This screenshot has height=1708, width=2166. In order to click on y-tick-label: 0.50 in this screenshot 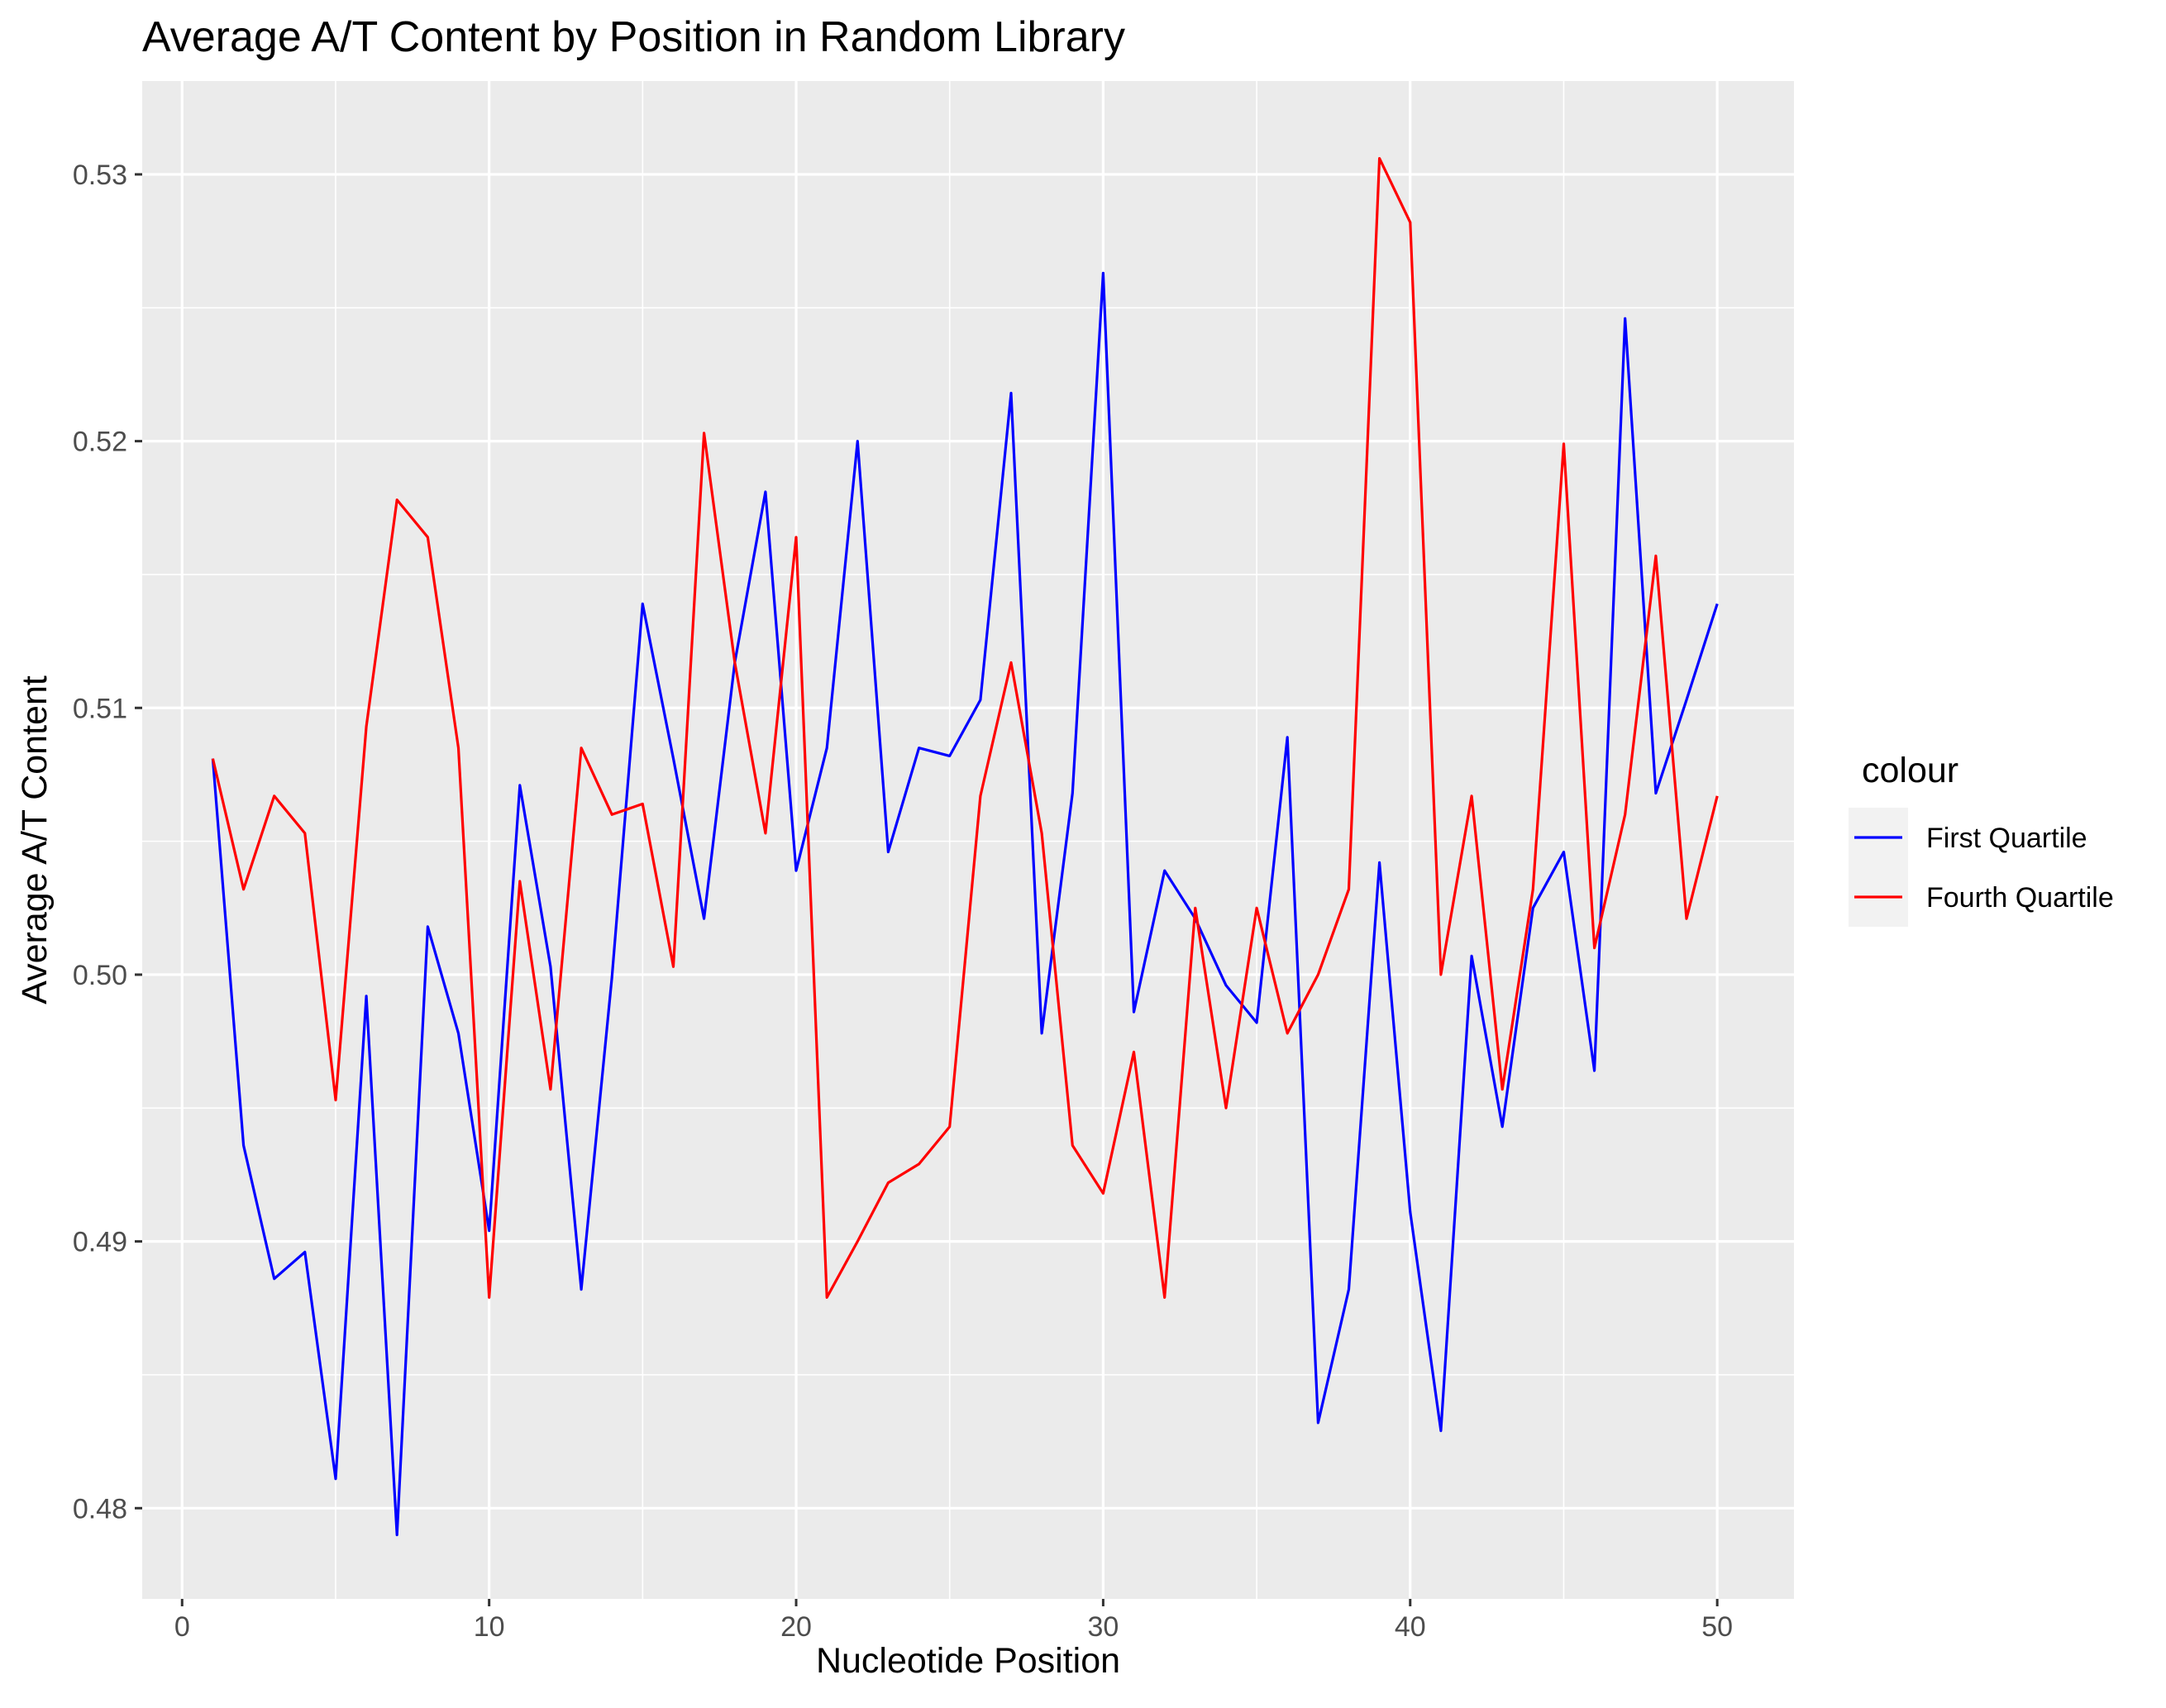, I will do `click(100, 975)`.